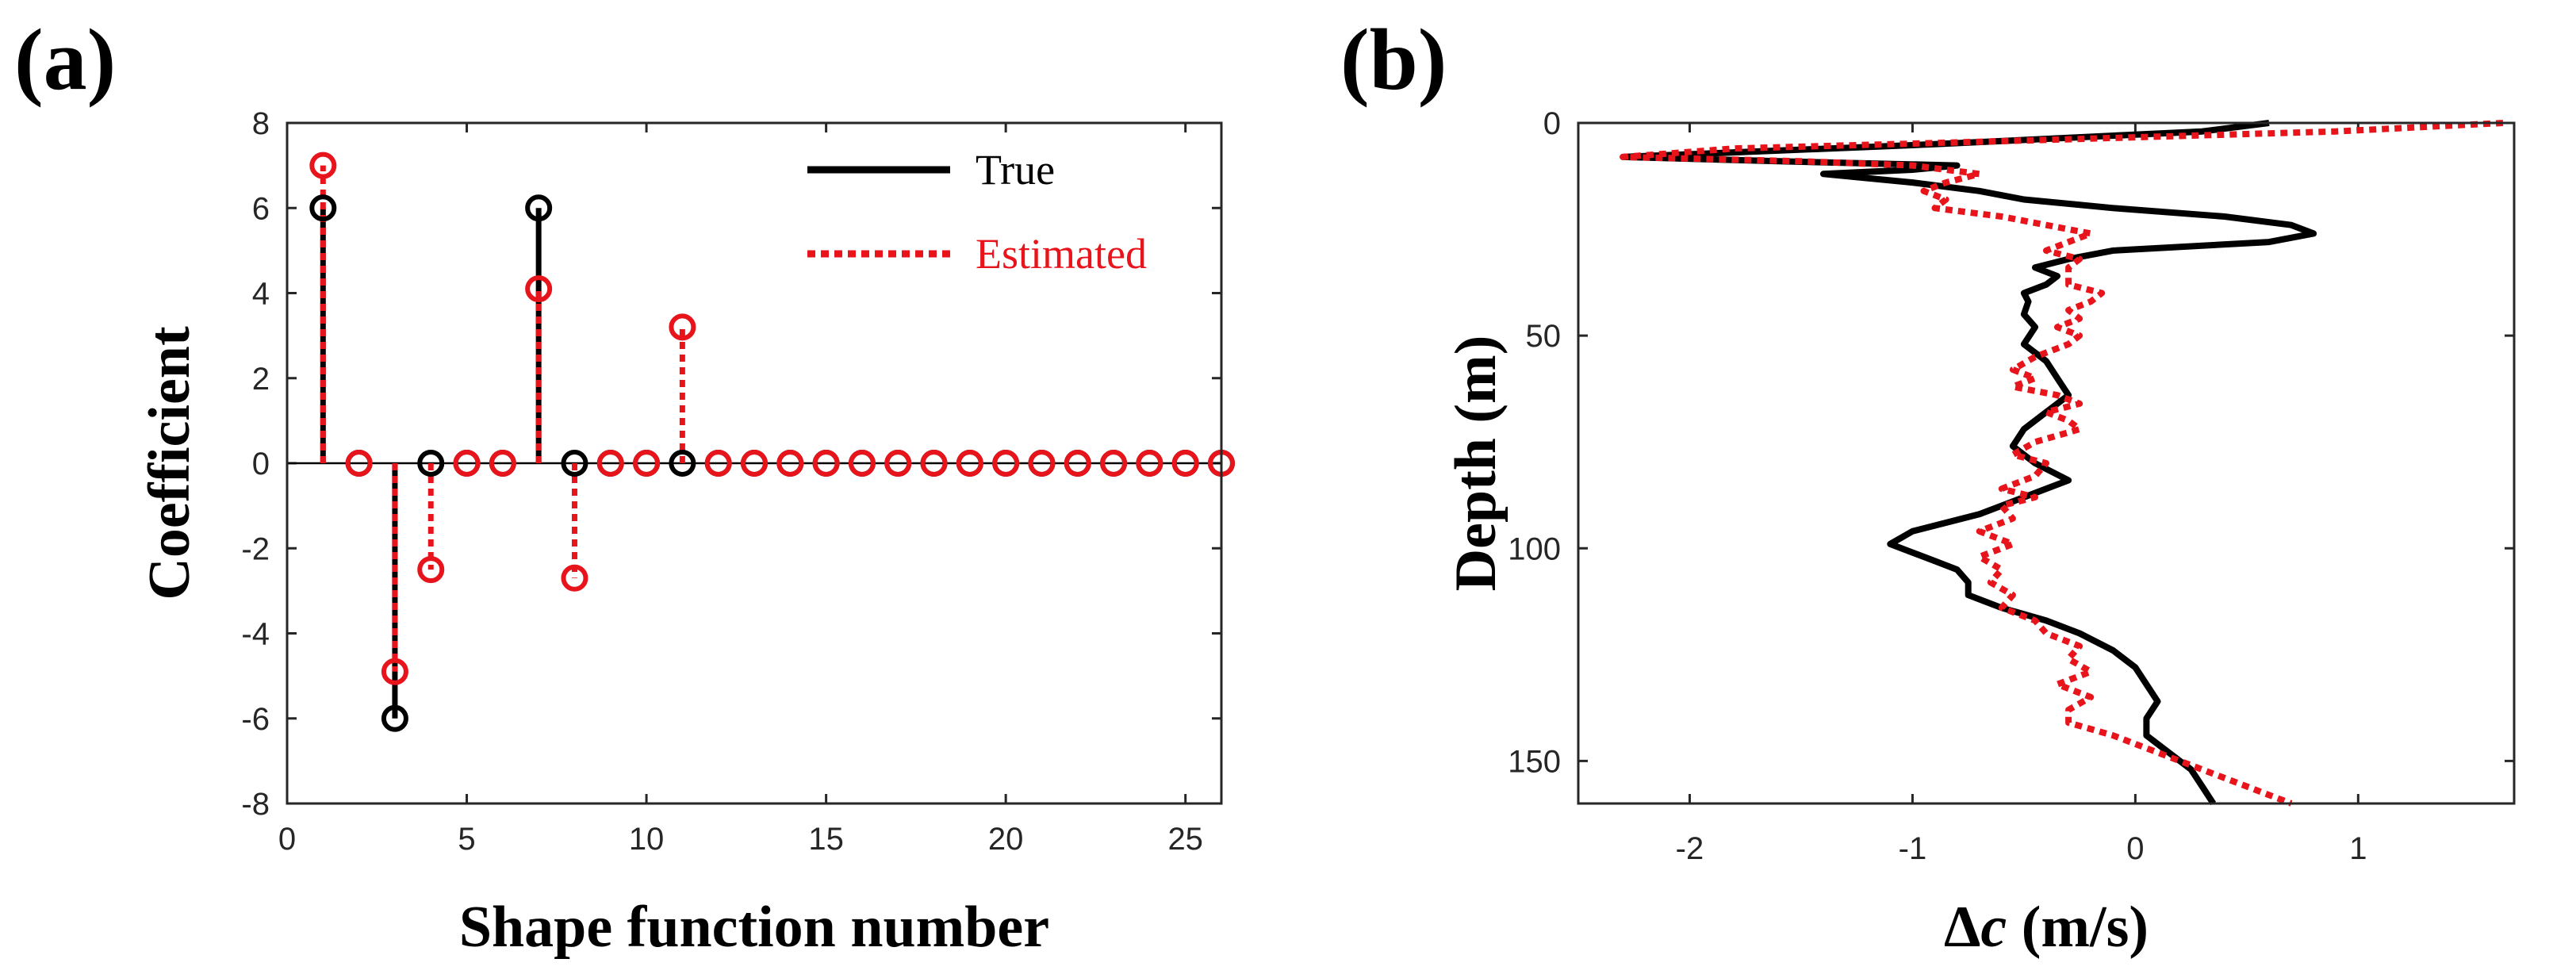  What do you see at coordinates (1993, 927) in the screenshot?
I see `xlabel-variable: c` at bounding box center [1993, 927].